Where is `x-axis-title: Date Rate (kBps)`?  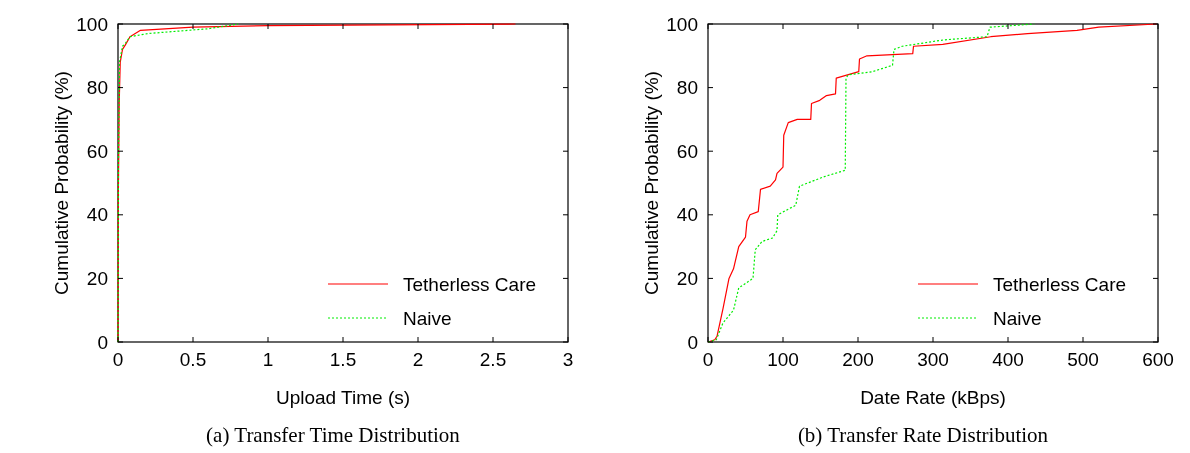 x-axis-title: Date Rate (kBps) is located at coordinates (933, 397).